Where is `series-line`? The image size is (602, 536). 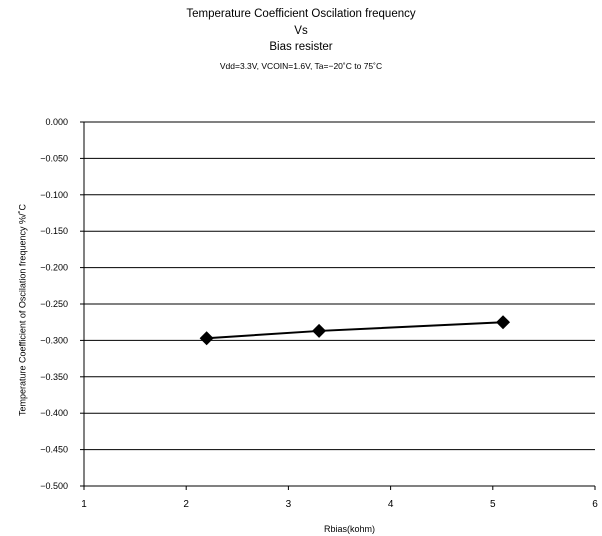
series-line is located at coordinates (355, 330).